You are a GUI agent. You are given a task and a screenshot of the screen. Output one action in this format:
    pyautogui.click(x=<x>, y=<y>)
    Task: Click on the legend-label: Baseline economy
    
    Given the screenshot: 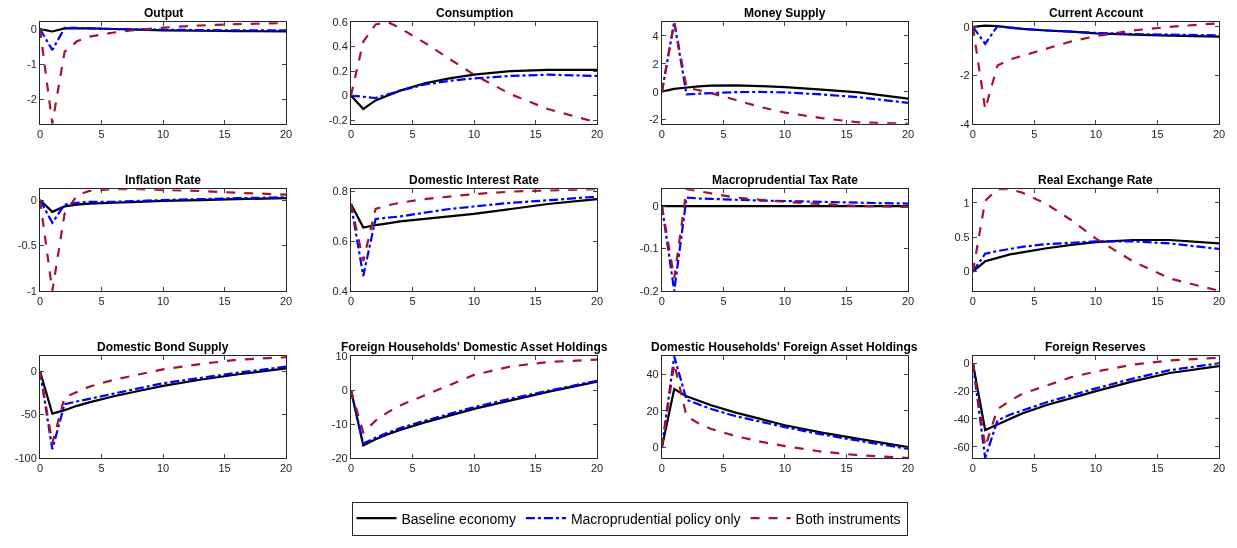 What is the action you would take?
    pyautogui.click(x=458, y=518)
    